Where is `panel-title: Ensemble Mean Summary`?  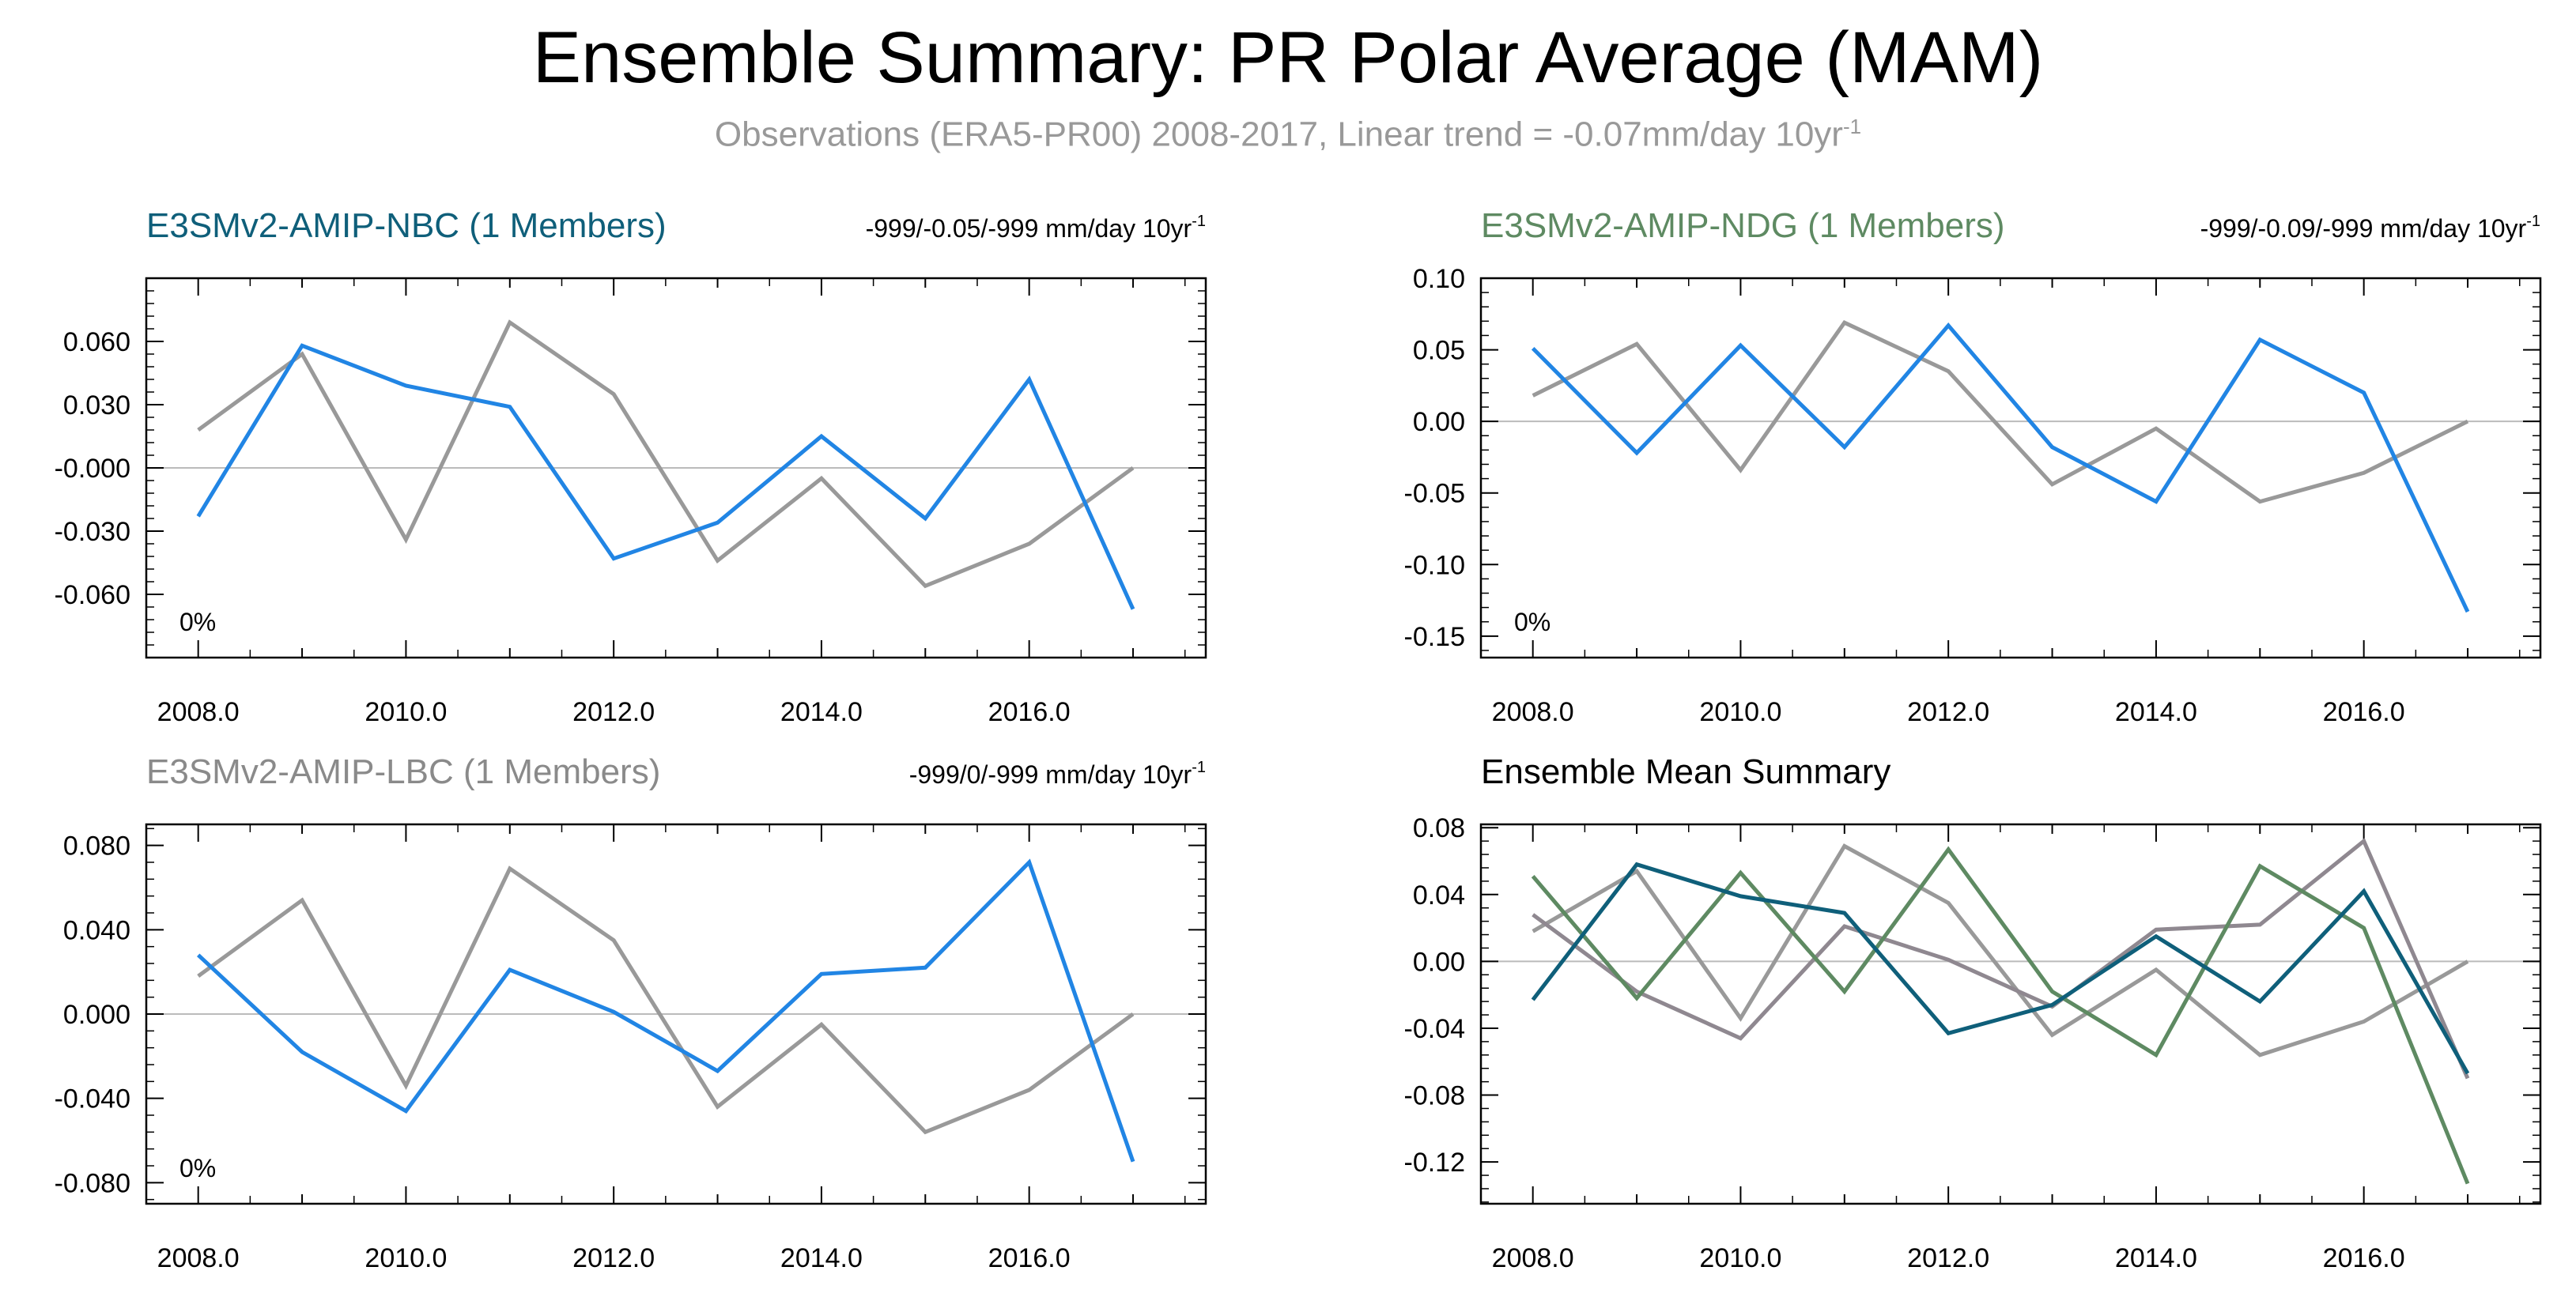
panel-title: Ensemble Mean Summary is located at coordinates (1685, 772).